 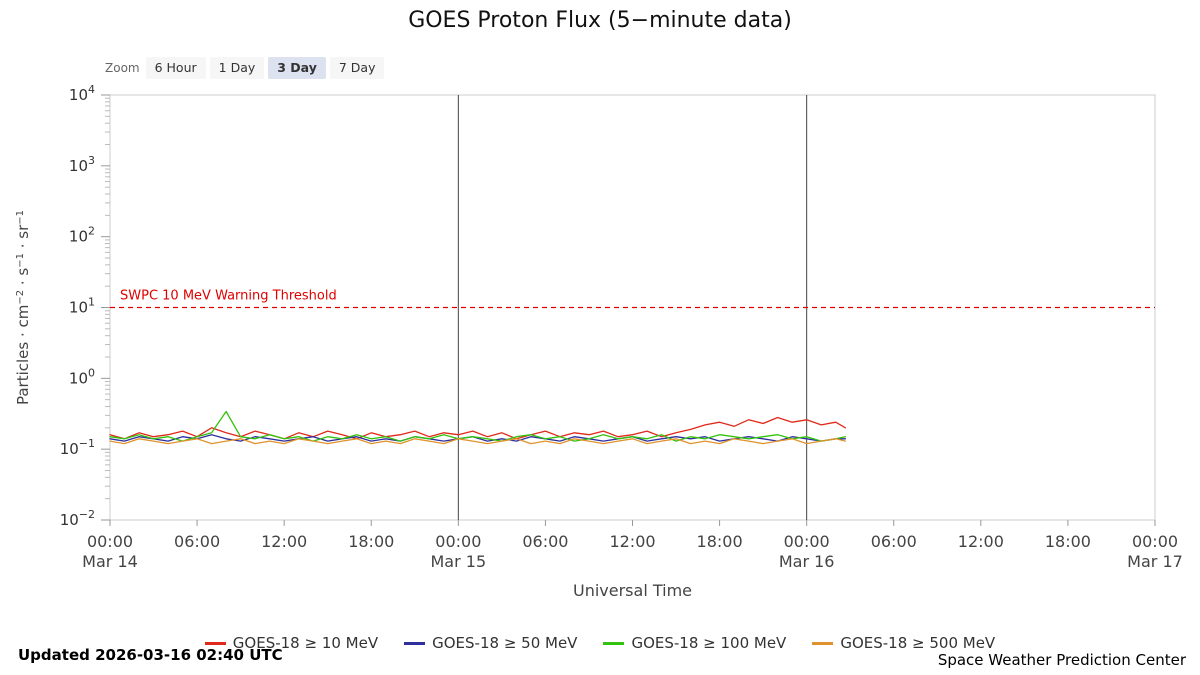 I want to click on y-tick-label: 10⁰, so click(x=82, y=376).